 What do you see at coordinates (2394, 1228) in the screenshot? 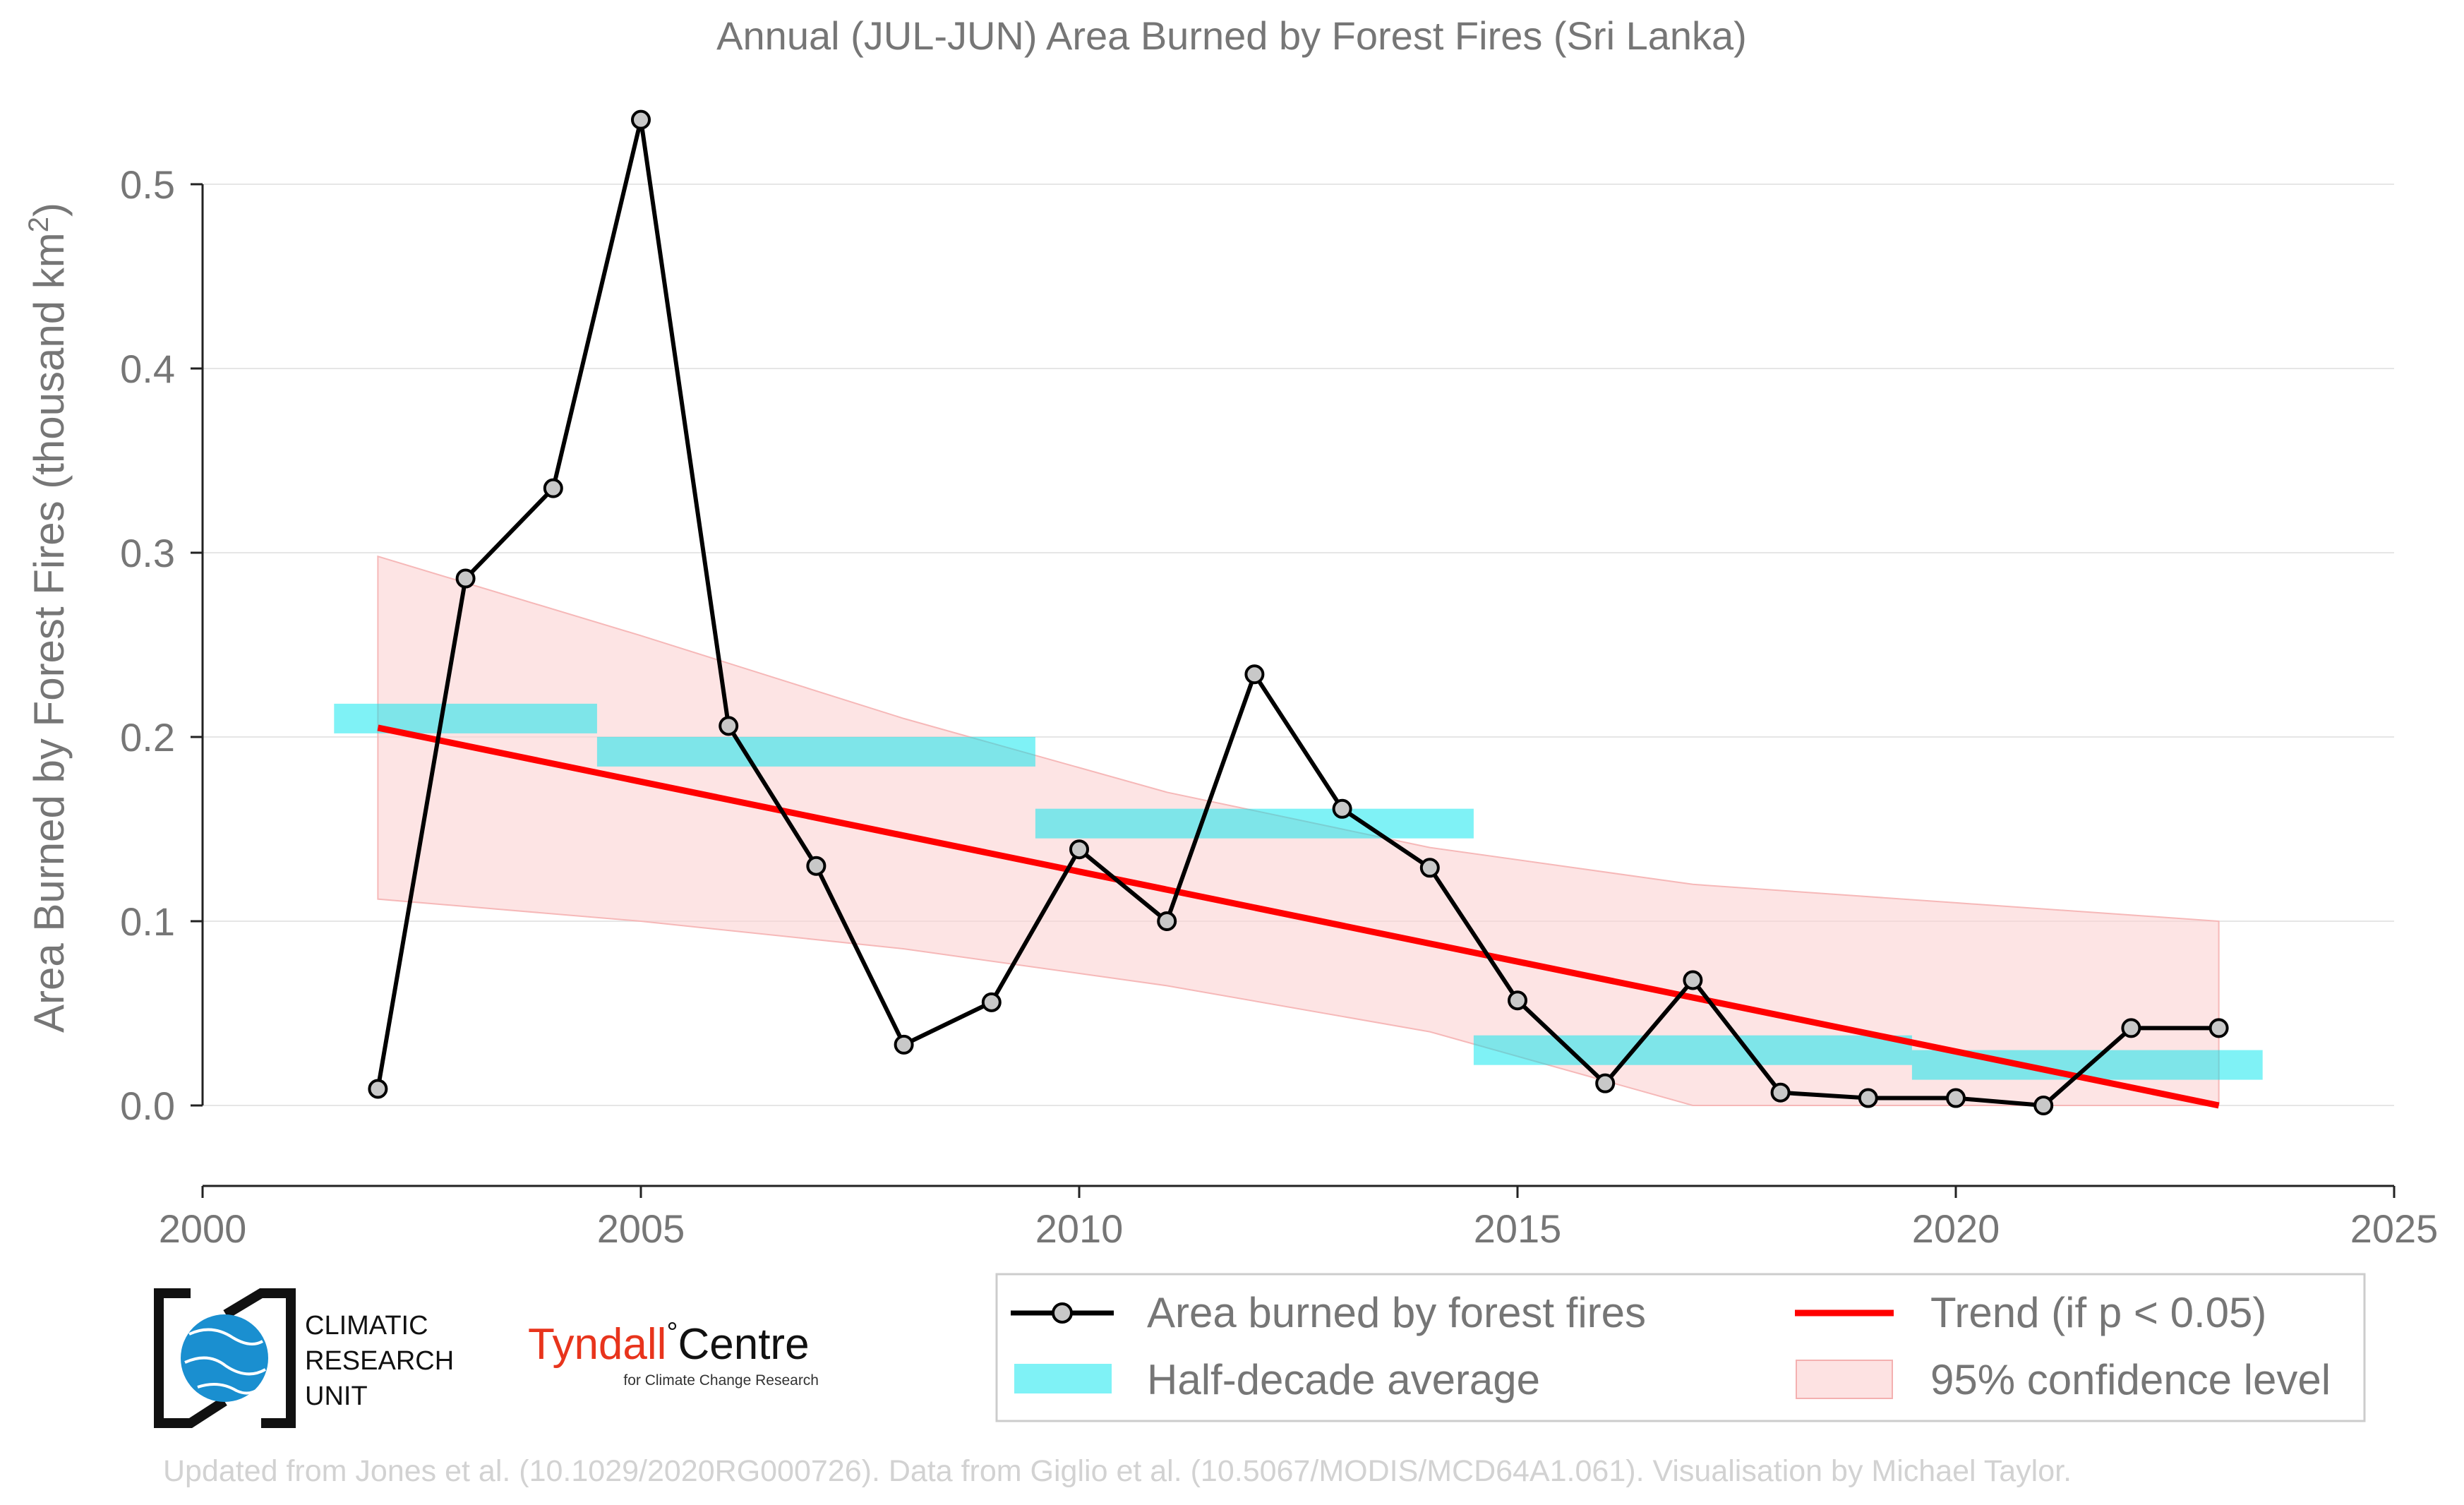
I see `x-tick-label: 2025` at bounding box center [2394, 1228].